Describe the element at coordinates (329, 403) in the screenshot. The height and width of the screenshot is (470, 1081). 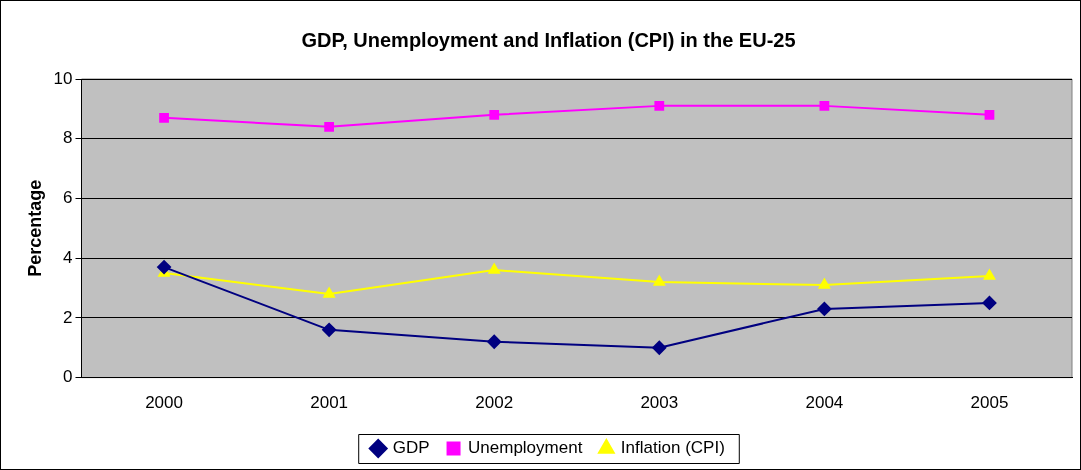
I see `x-tick-label: 2001` at that location.